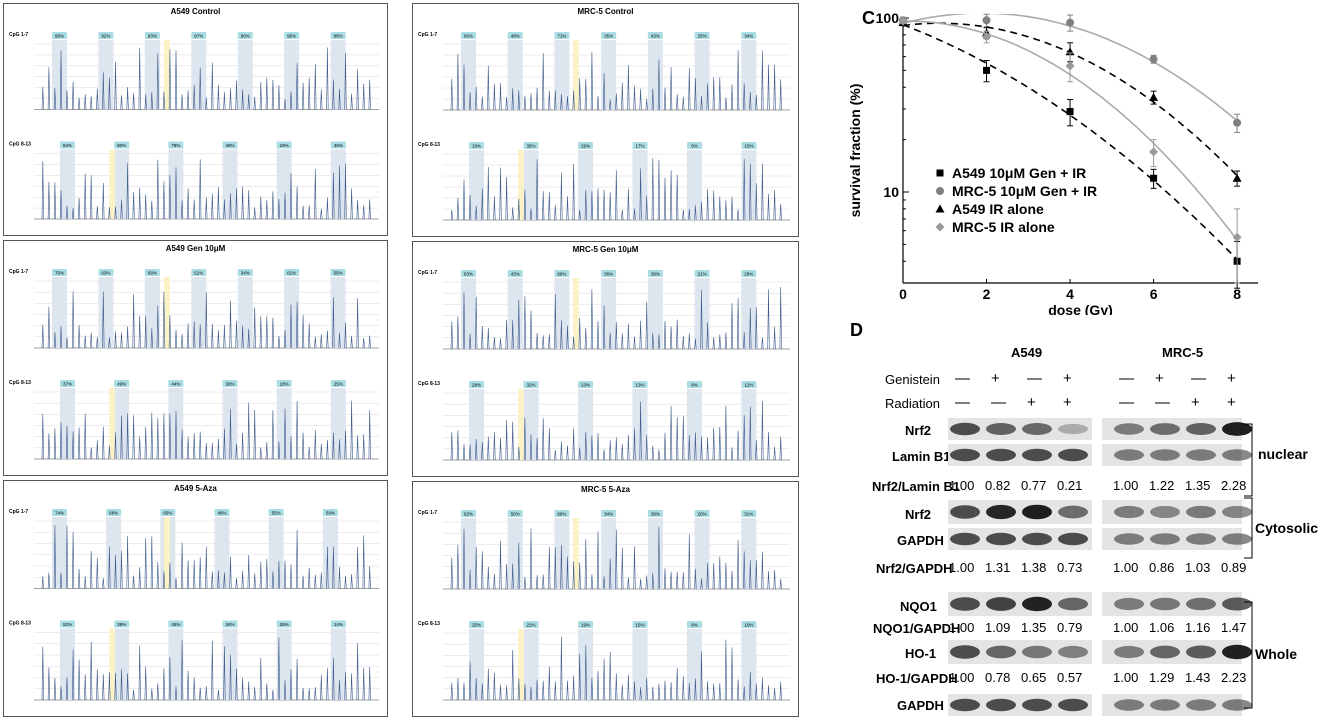 This screenshot has height=721, width=1320. Describe the element at coordinates (245, 36) in the screenshot. I see `methylation-pct: 90%` at that location.